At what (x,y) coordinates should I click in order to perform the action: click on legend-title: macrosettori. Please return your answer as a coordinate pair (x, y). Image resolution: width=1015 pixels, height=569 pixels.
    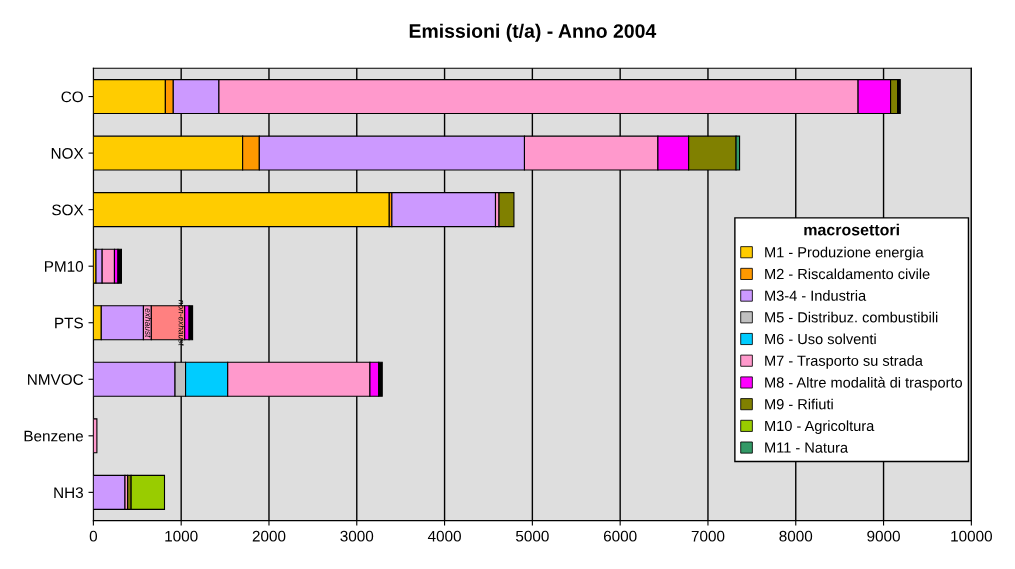
    Looking at the image, I should click on (851, 229).